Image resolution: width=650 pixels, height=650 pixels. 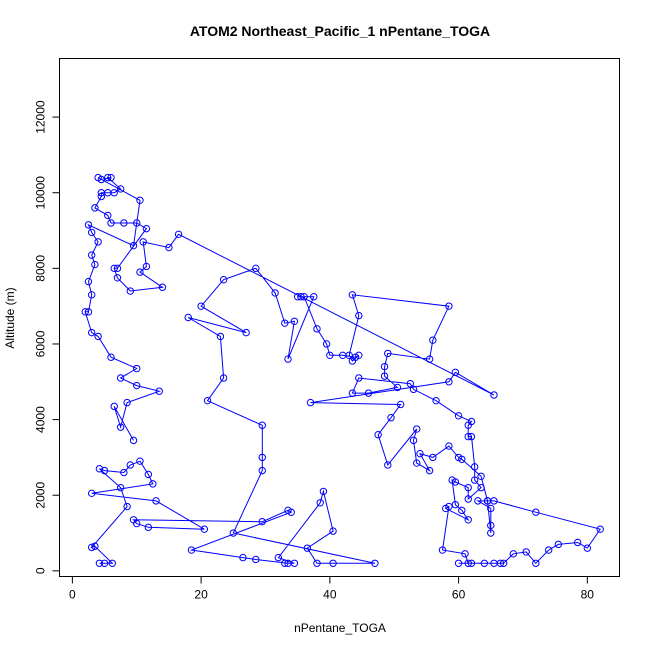 What do you see at coordinates (41, 268) in the screenshot?
I see `y-tick-label: 8000` at bounding box center [41, 268].